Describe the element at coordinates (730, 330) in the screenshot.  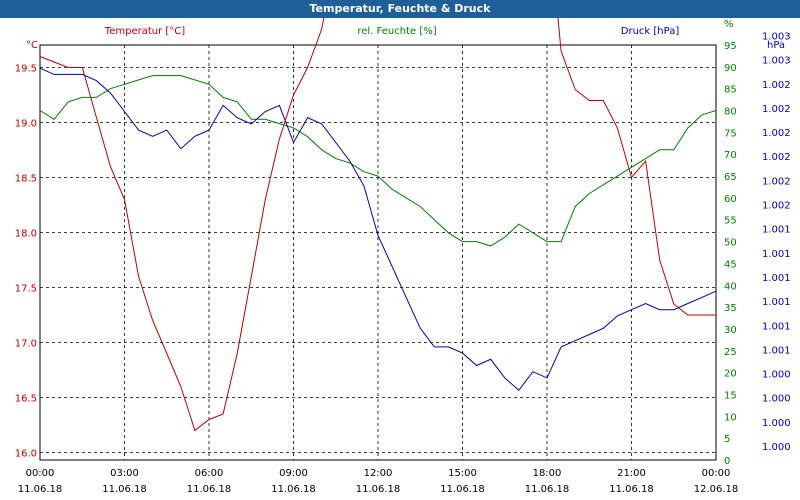
I see `y-tick-humidity: 30` at that location.